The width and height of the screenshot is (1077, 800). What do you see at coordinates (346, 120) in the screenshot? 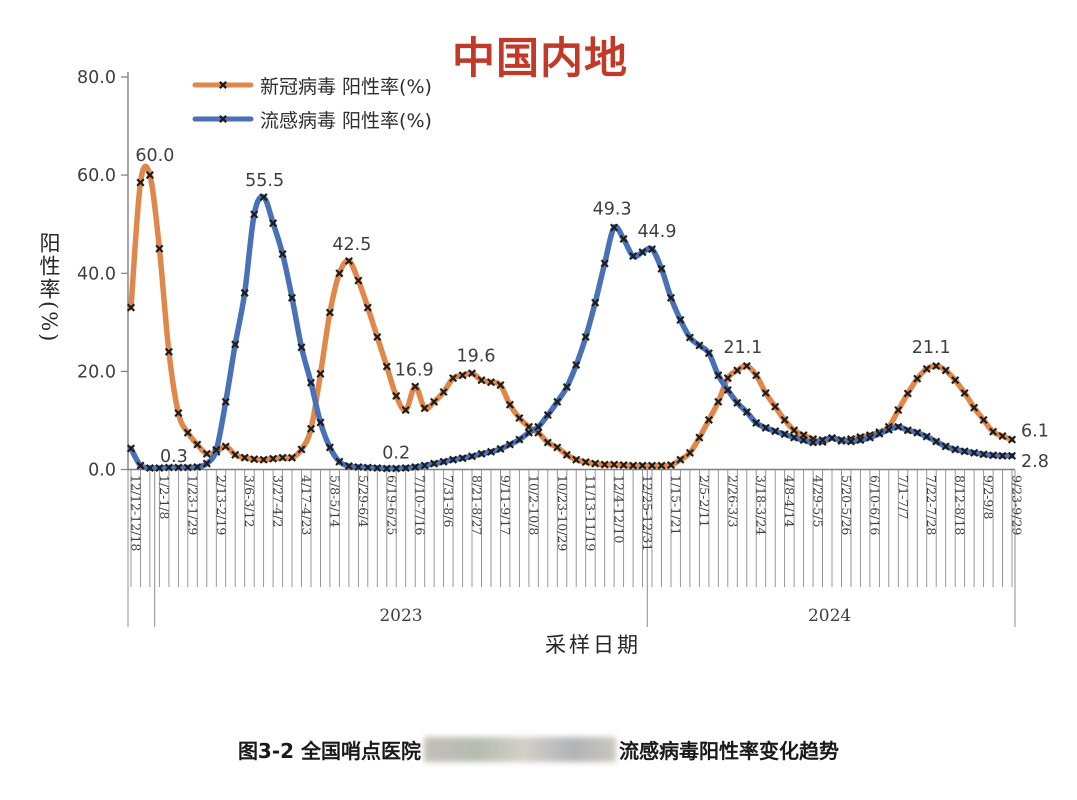
I see `legend-label-flu: 流感病毒 阳性率(%)` at bounding box center [346, 120].